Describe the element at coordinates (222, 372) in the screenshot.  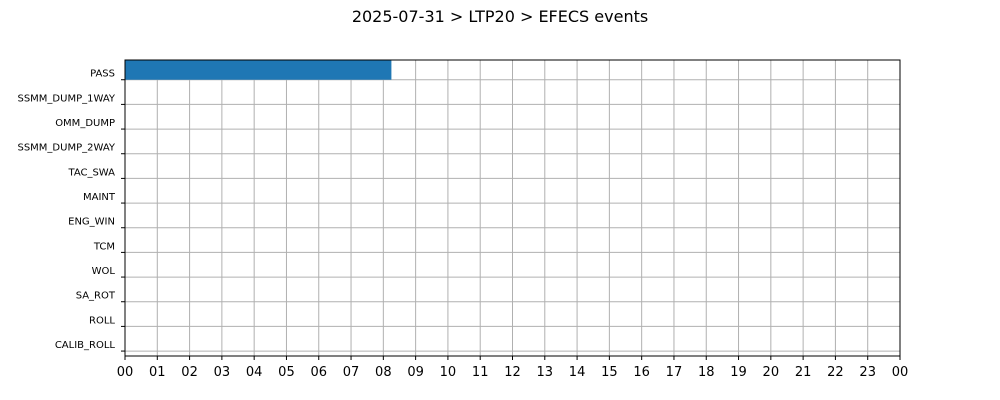
I see `x-tick-label: 03` at that location.